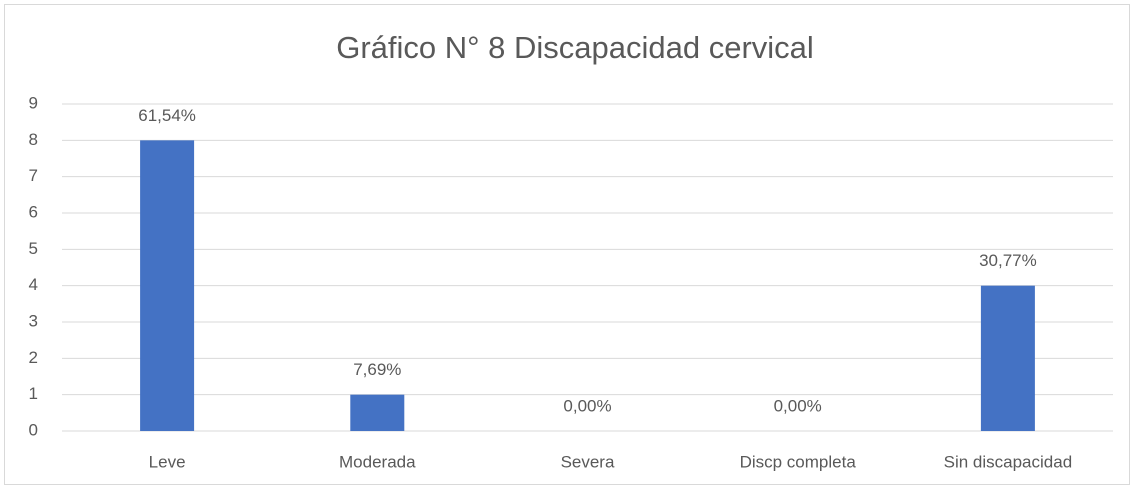 This screenshot has width=1134, height=489. I want to click on y-tick-label: 3, so click(33, 320).